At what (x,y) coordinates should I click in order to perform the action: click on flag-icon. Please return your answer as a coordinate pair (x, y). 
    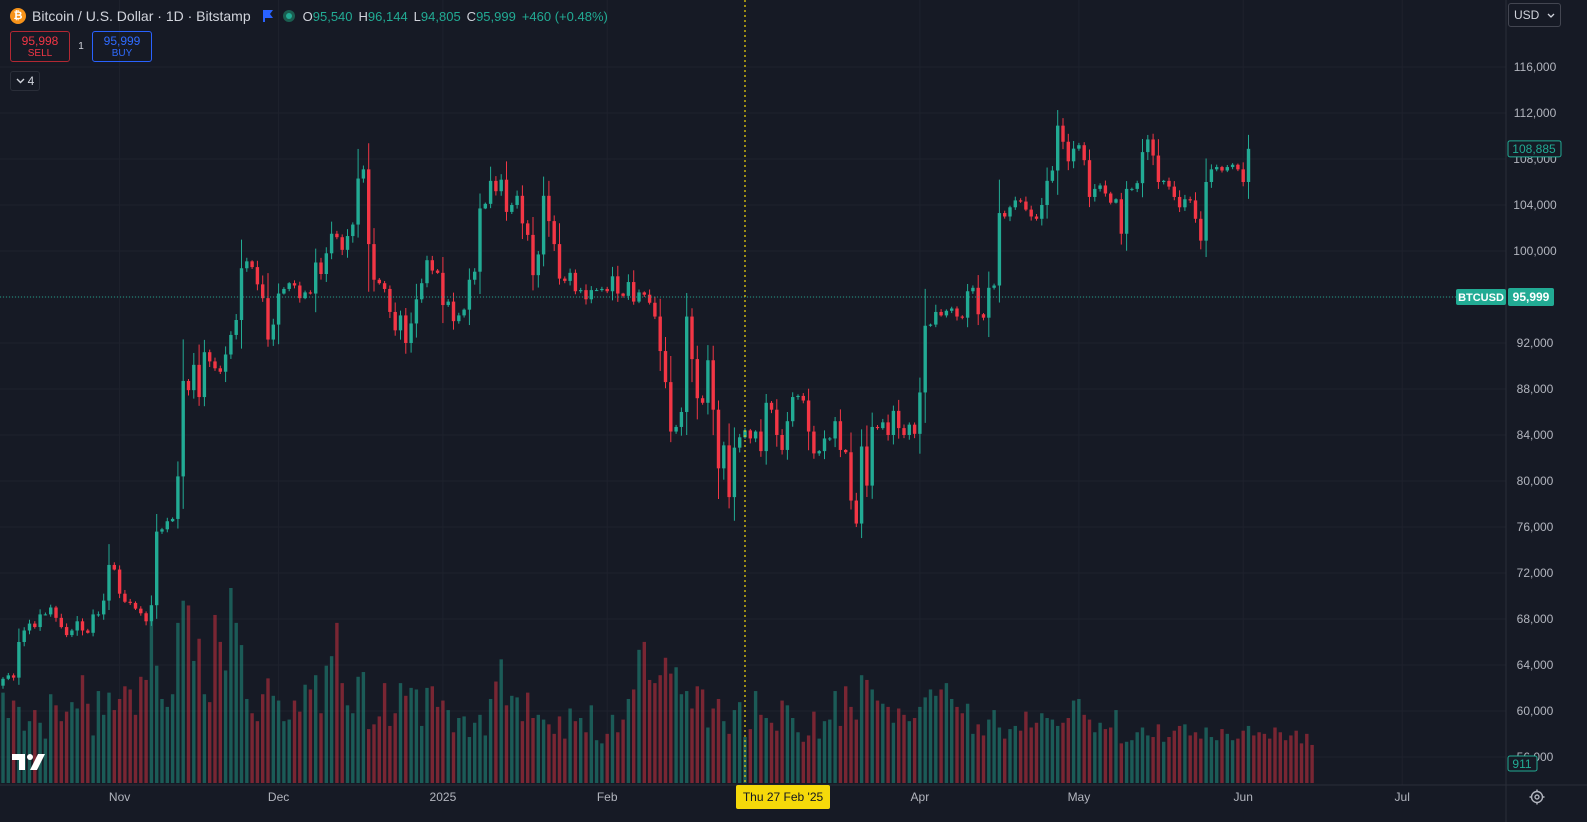
    Looking at the image, I should click on (267, 16).